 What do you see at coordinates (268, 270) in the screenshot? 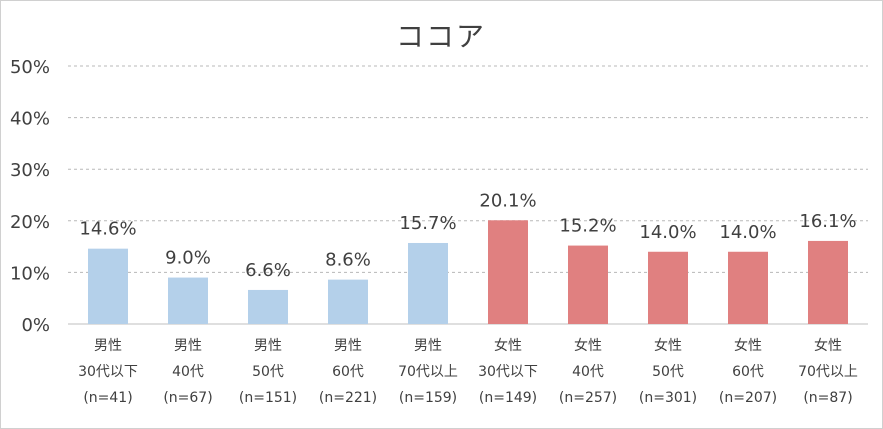
I see `data-label: 6.6%` at bounding box center [268, 270].